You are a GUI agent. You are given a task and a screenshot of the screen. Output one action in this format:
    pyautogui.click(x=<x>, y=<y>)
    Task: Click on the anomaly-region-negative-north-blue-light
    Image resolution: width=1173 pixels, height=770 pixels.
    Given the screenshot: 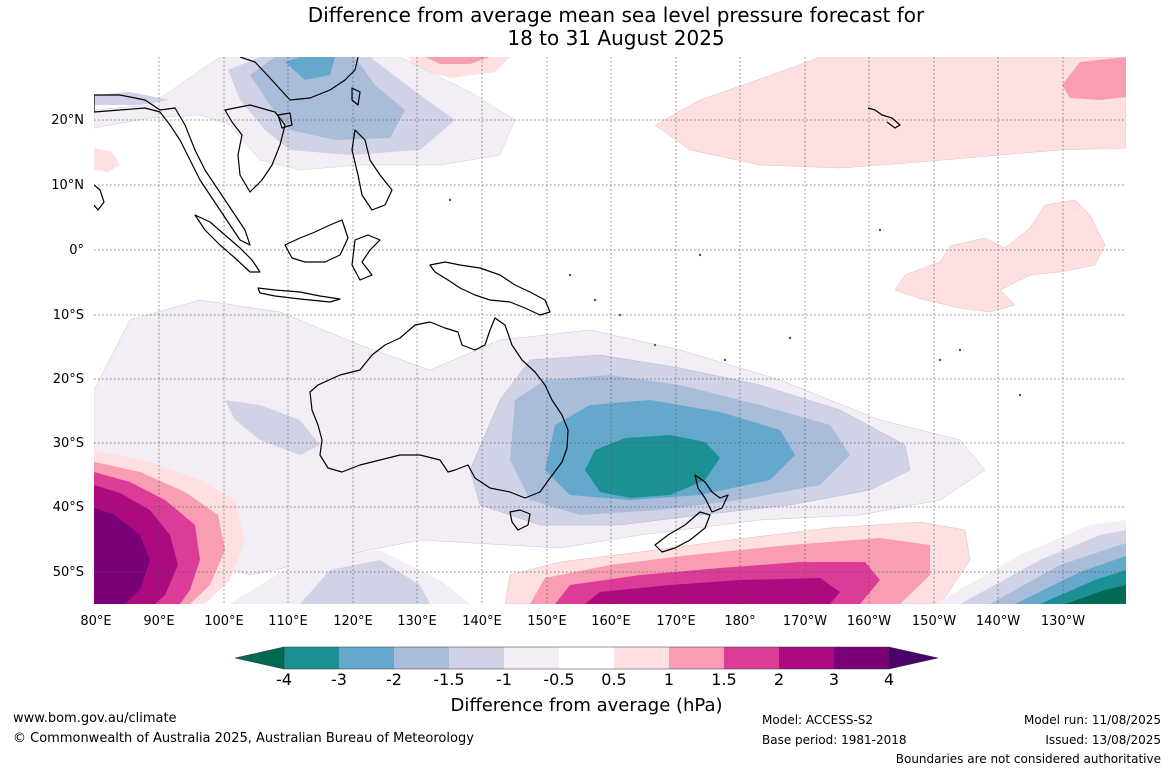 What is the action you would take?
    pyautogui.click(x=327, y=98)
    